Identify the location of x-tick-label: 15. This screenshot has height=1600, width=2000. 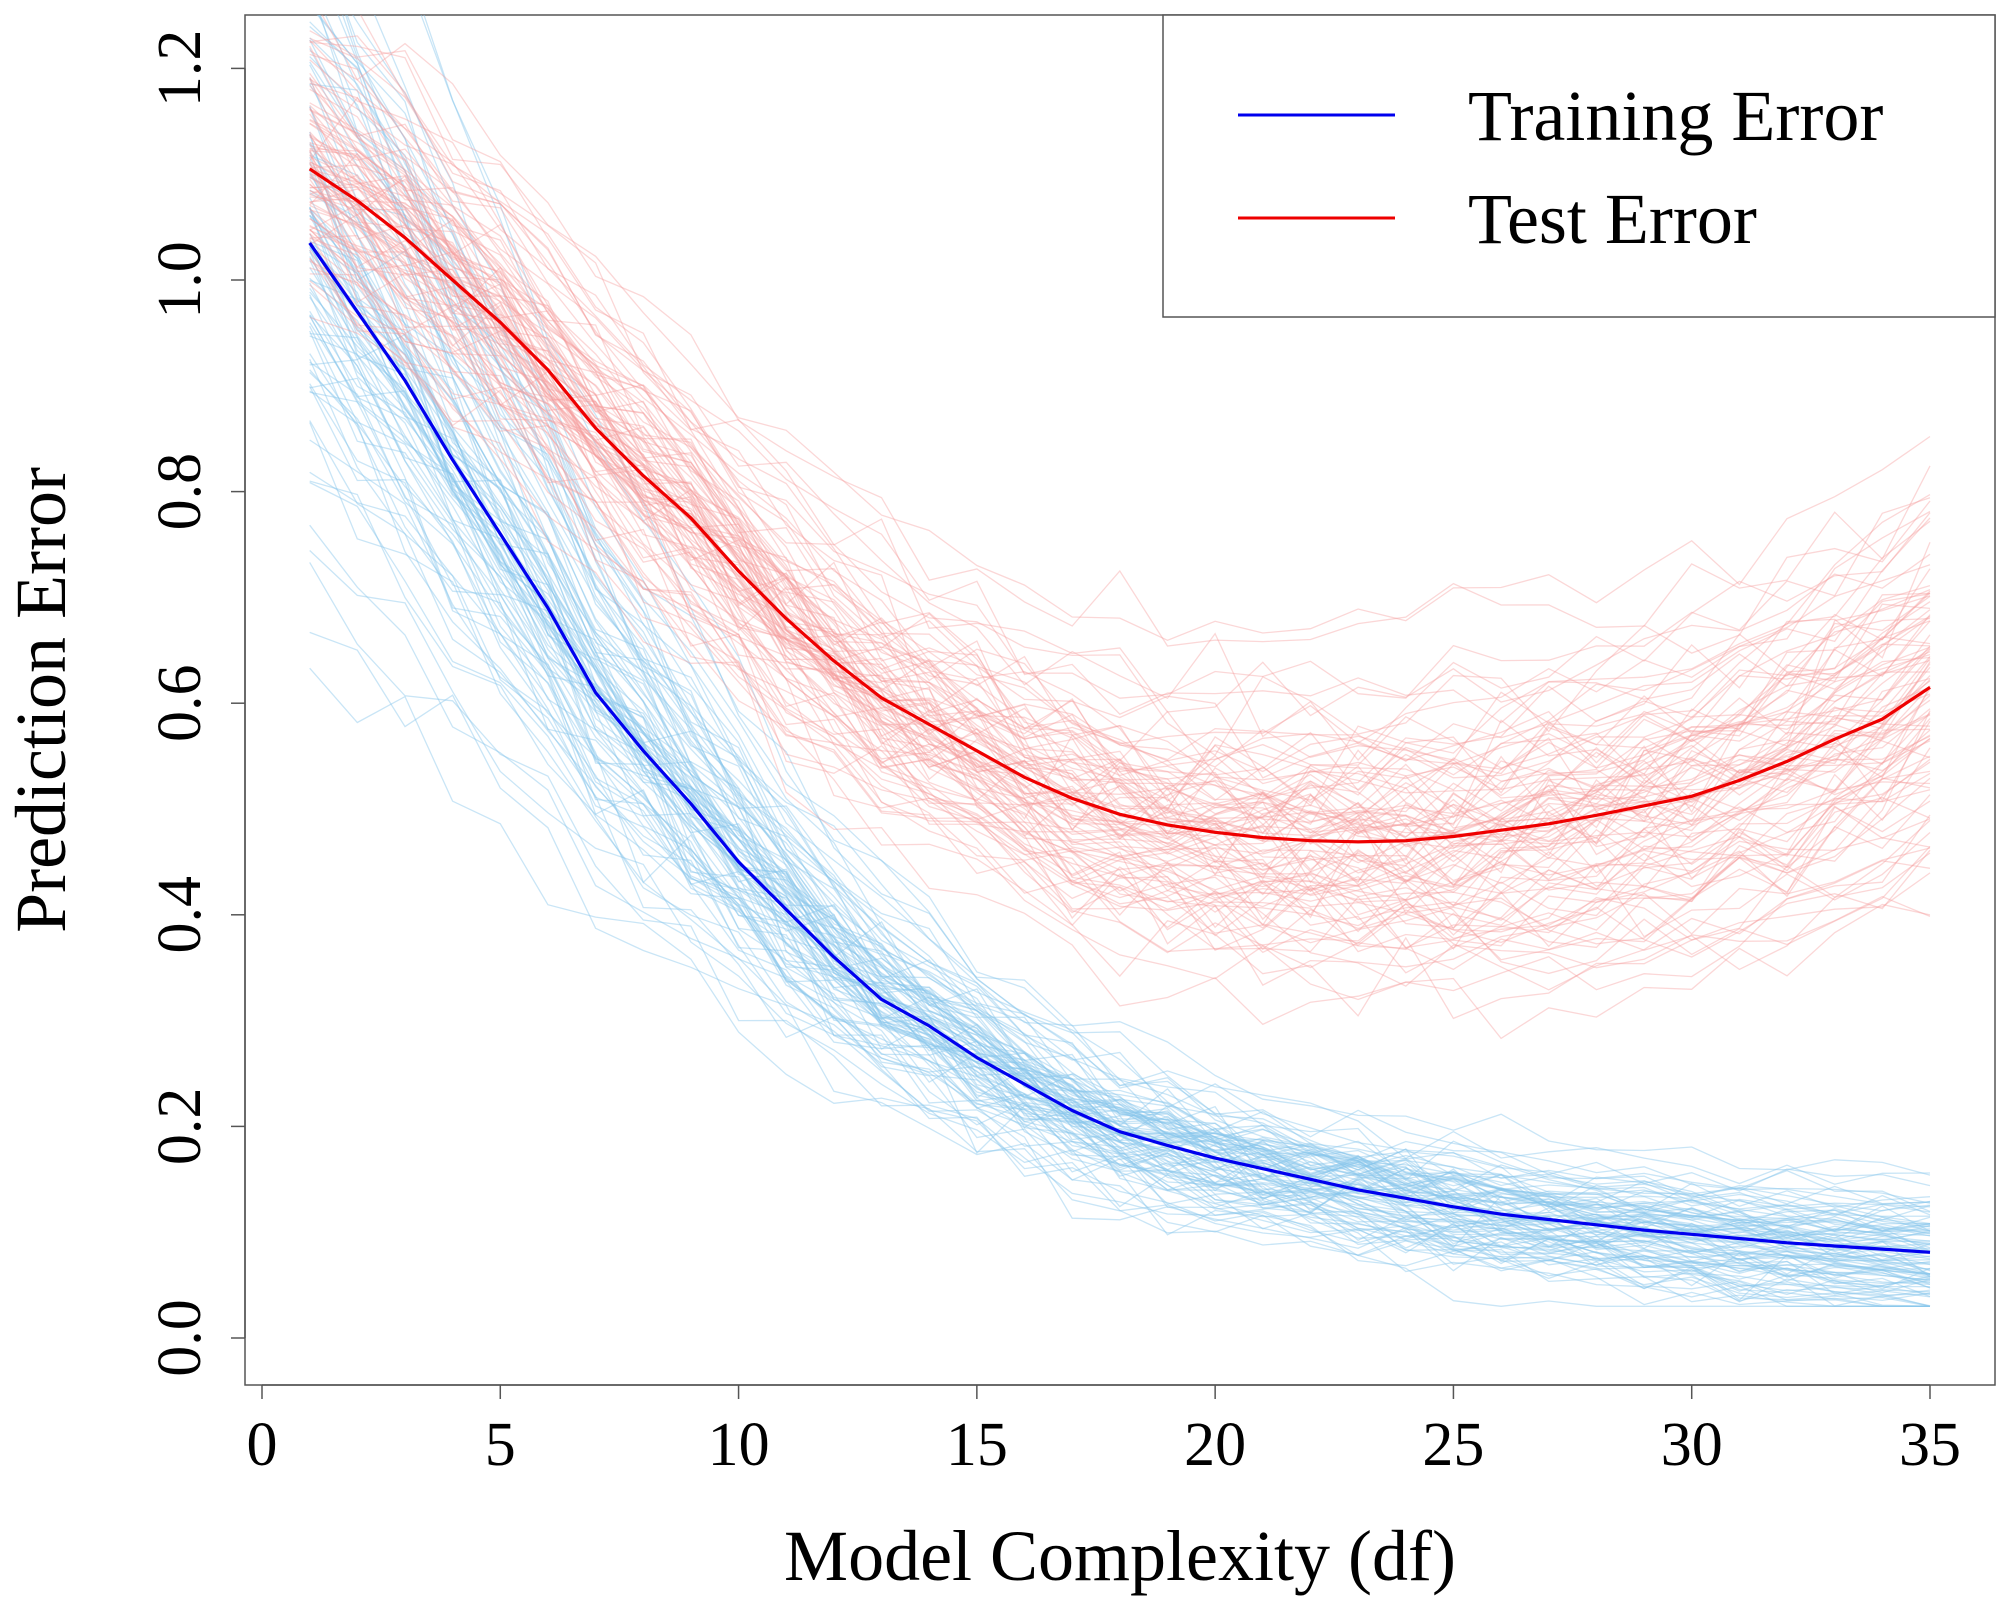
(977, 1445).